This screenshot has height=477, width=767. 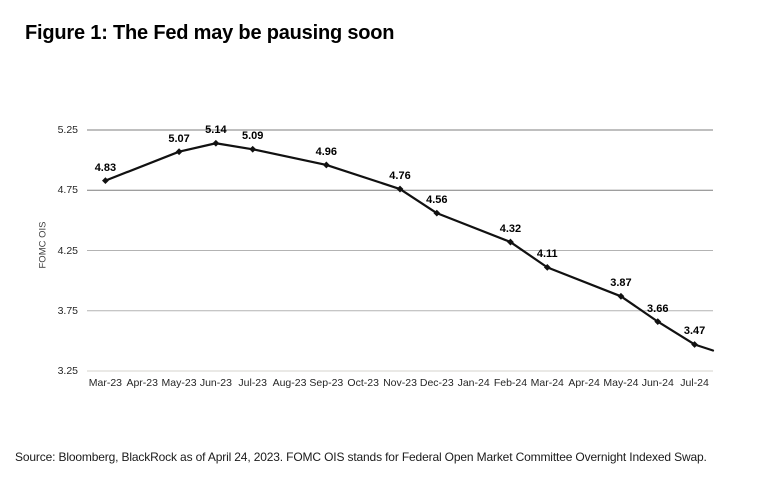 What do you see at coordinates (67, 310) in the screenshot?
I see `y-tick-label: 3.75` at bounding box center [67, 310].